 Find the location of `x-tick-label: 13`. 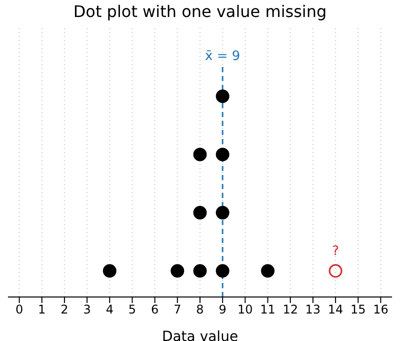

x-tick-label: 13 is located at coordinates (313, 309).